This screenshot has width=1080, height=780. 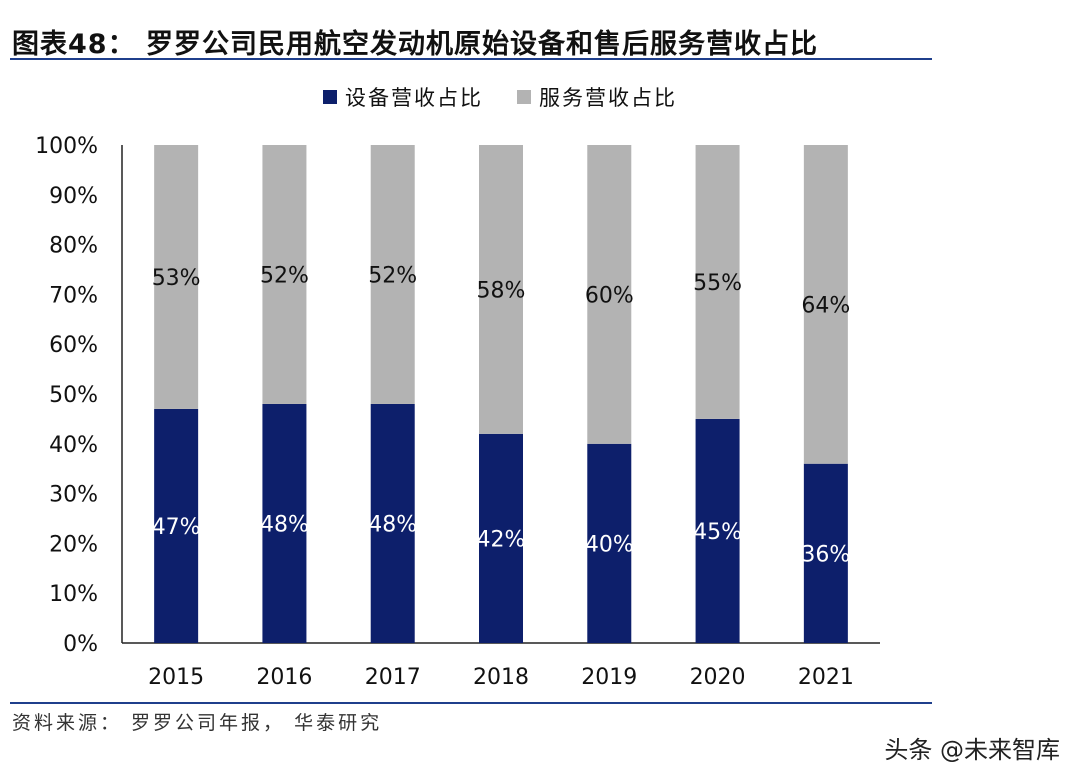 I want to click on data-label-equipment: 40%, so click(x=609, y=544).